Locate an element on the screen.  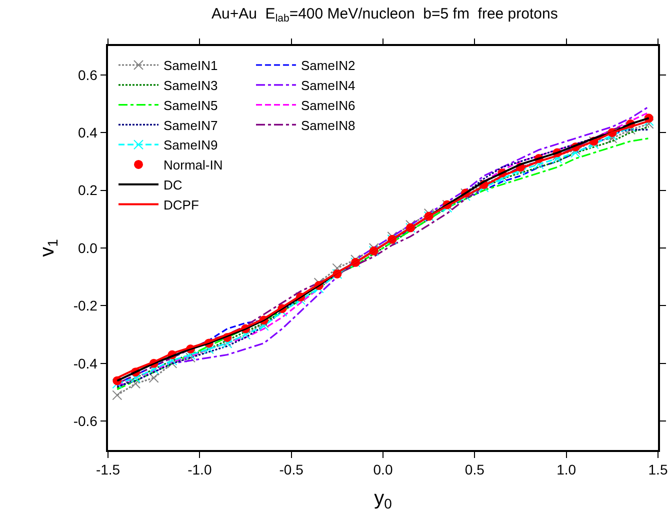
legend-label: Normal-IN is located at coordinates (193, 165).